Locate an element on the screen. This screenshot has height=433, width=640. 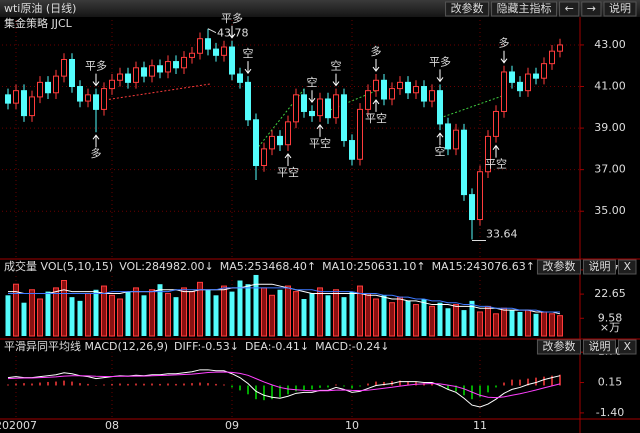
y-tick-label: 41.00 is located at coordinates (610, 86).